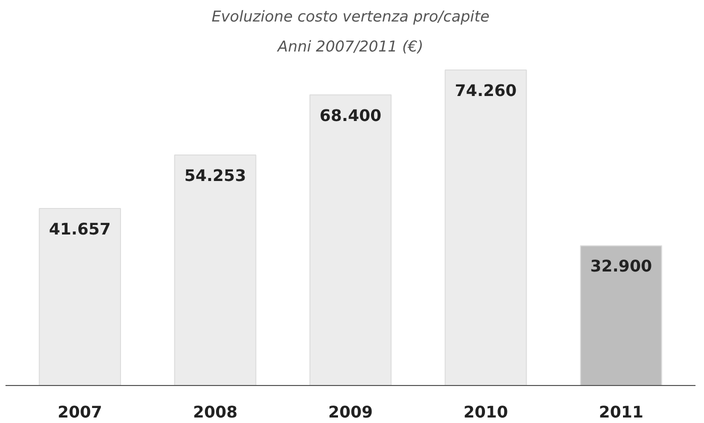 This screenshot has height=423, width=704. Describe the element at coordinates (486, 412) in the screenshot. I see `x-tick-label: 2010` at that location.